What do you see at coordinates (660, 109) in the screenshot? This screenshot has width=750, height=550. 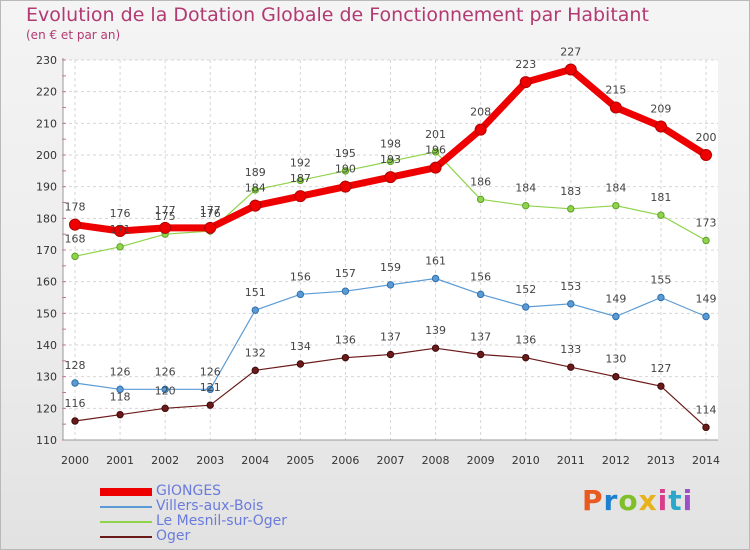 I see `data-label: 209` at bounding box center [660, 109].